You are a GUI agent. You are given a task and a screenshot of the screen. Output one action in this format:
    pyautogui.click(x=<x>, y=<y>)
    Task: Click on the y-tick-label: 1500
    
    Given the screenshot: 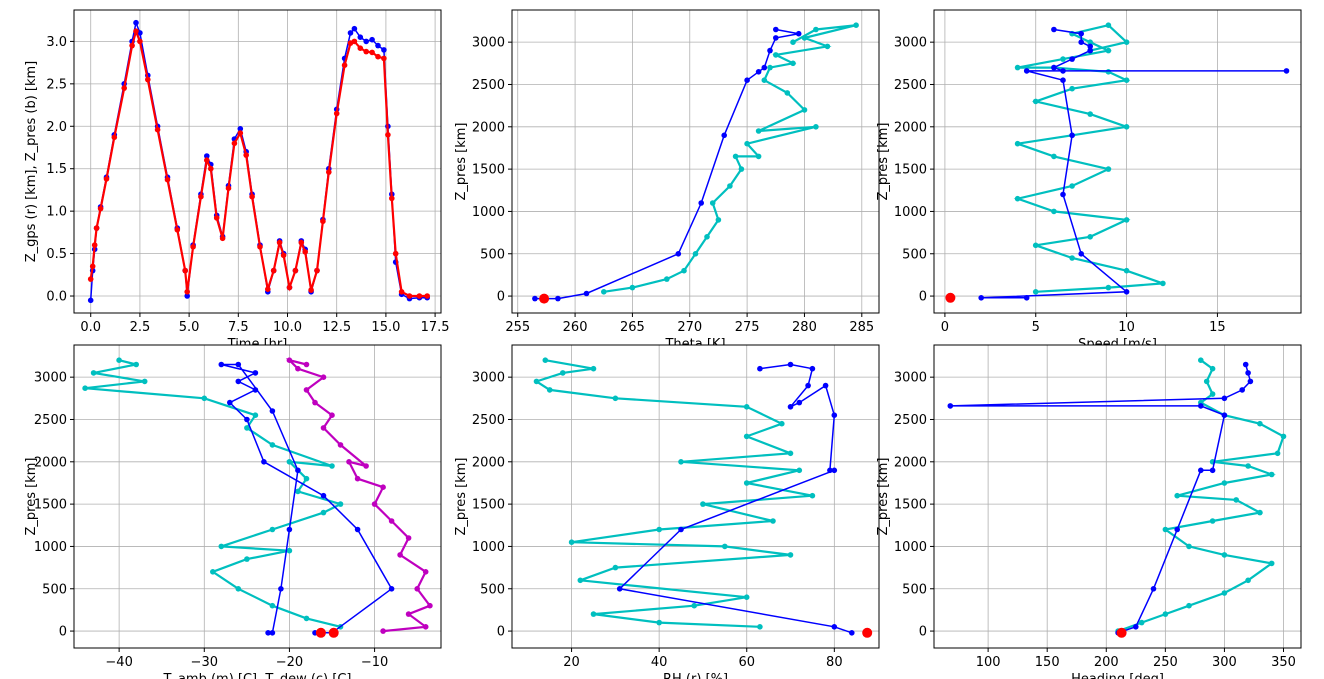 What is the action you would take?
    pyautogui.click(x=910, y=505)
    